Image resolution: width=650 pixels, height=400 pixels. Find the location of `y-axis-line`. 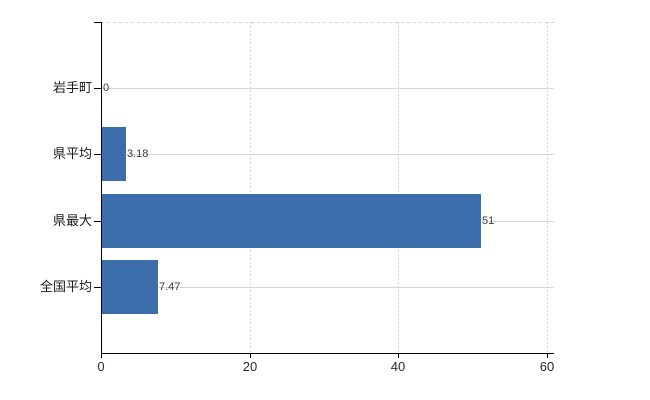

y-axis-line is located at coordinates (101, 188).